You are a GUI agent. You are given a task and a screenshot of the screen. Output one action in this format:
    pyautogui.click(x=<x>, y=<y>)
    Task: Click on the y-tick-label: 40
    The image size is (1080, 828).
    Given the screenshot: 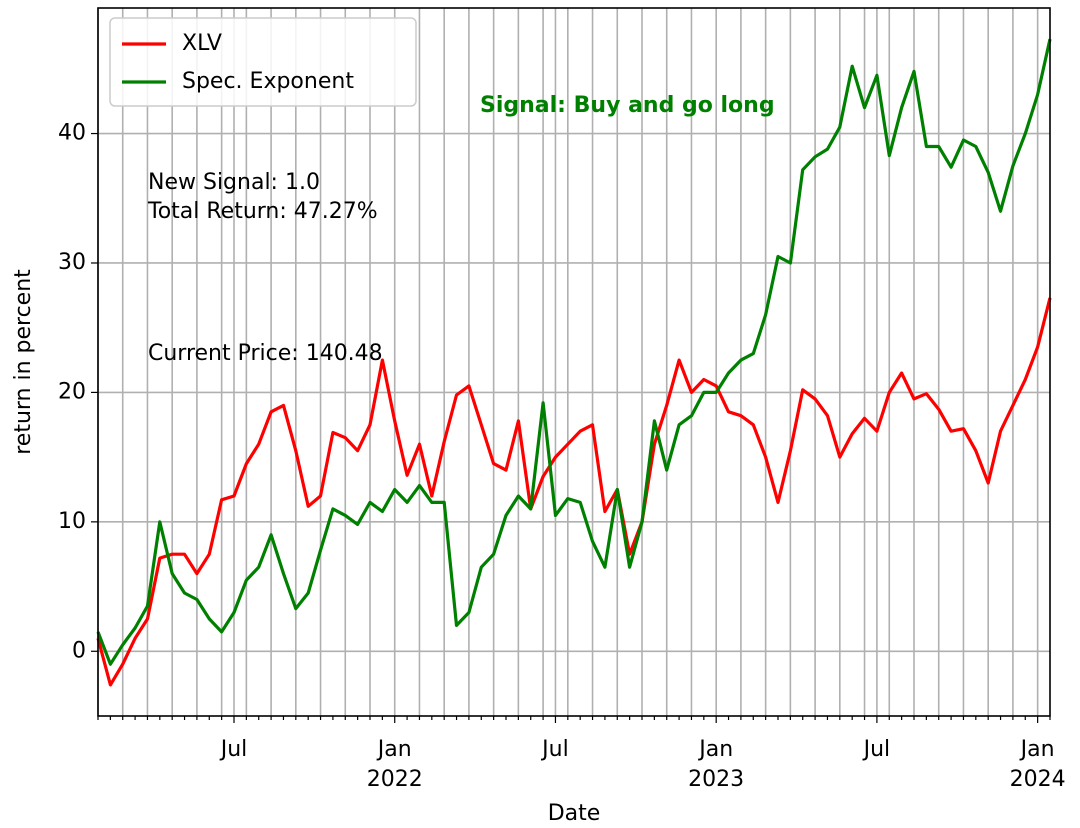 What is the action you would take?
    pyautogui.click(x=72, y=133)
    